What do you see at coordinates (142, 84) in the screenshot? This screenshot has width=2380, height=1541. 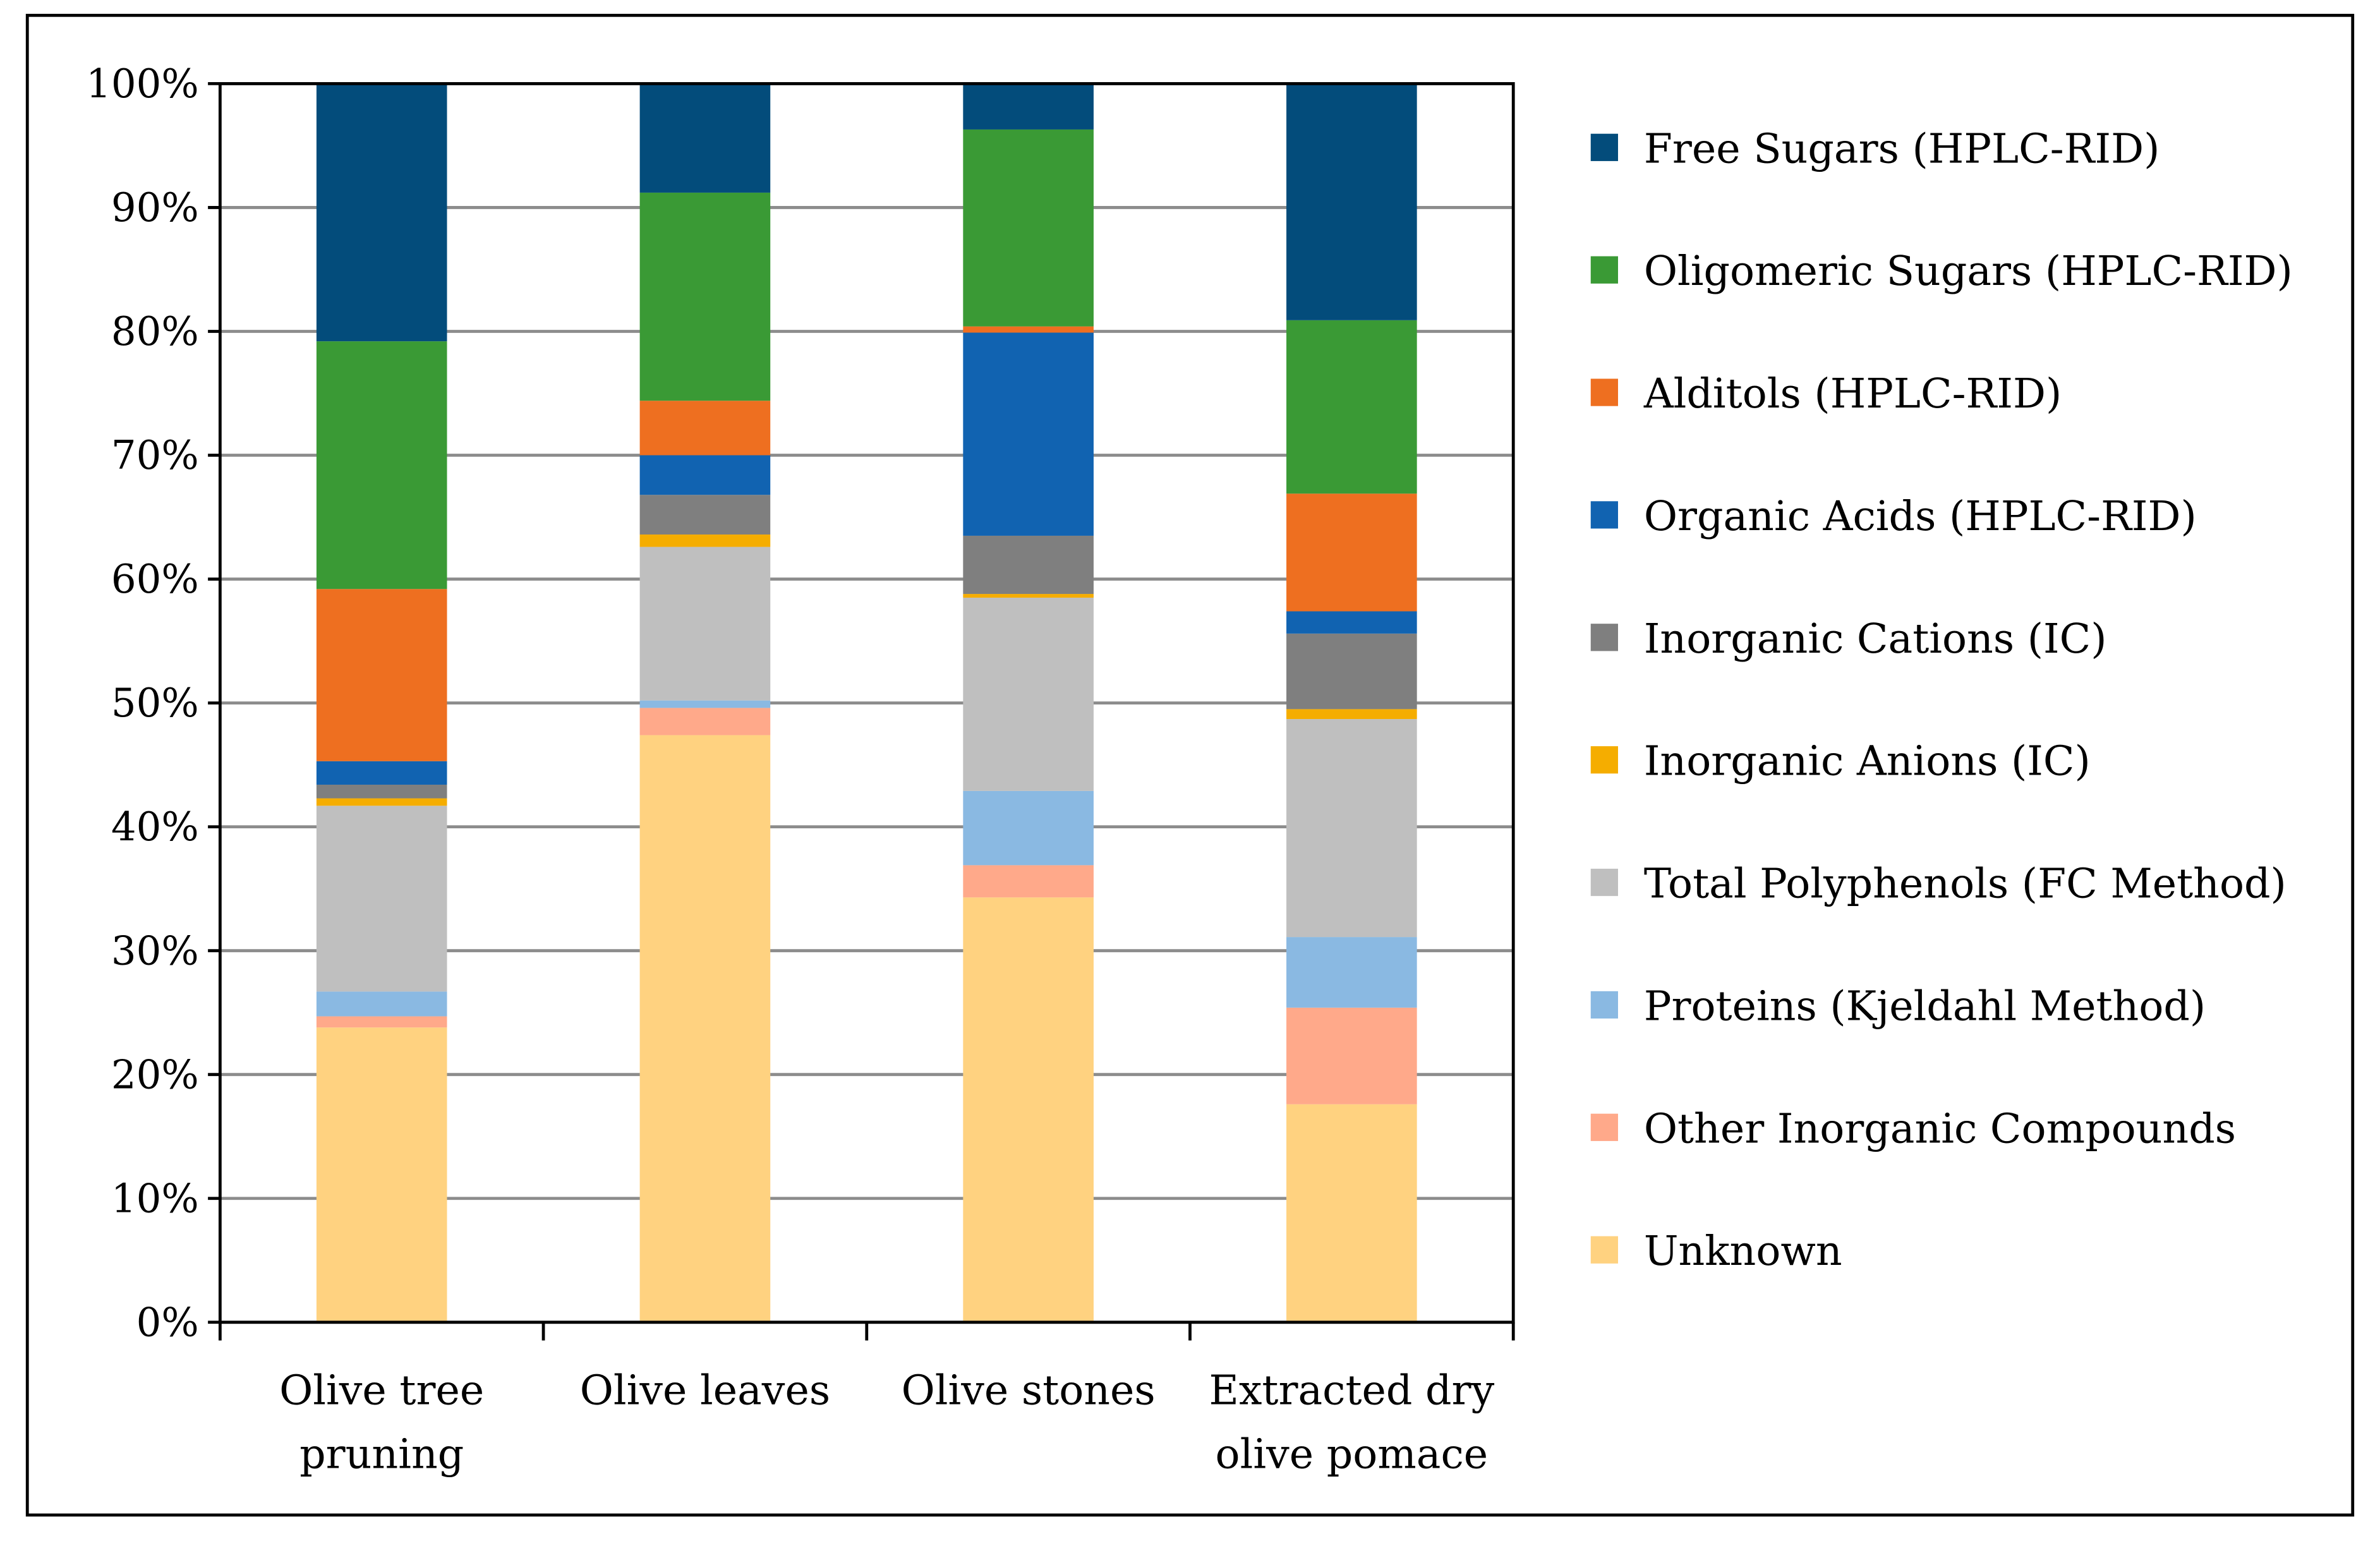 I see `y-tick-label: 100%` at bounding box center [142, 84].